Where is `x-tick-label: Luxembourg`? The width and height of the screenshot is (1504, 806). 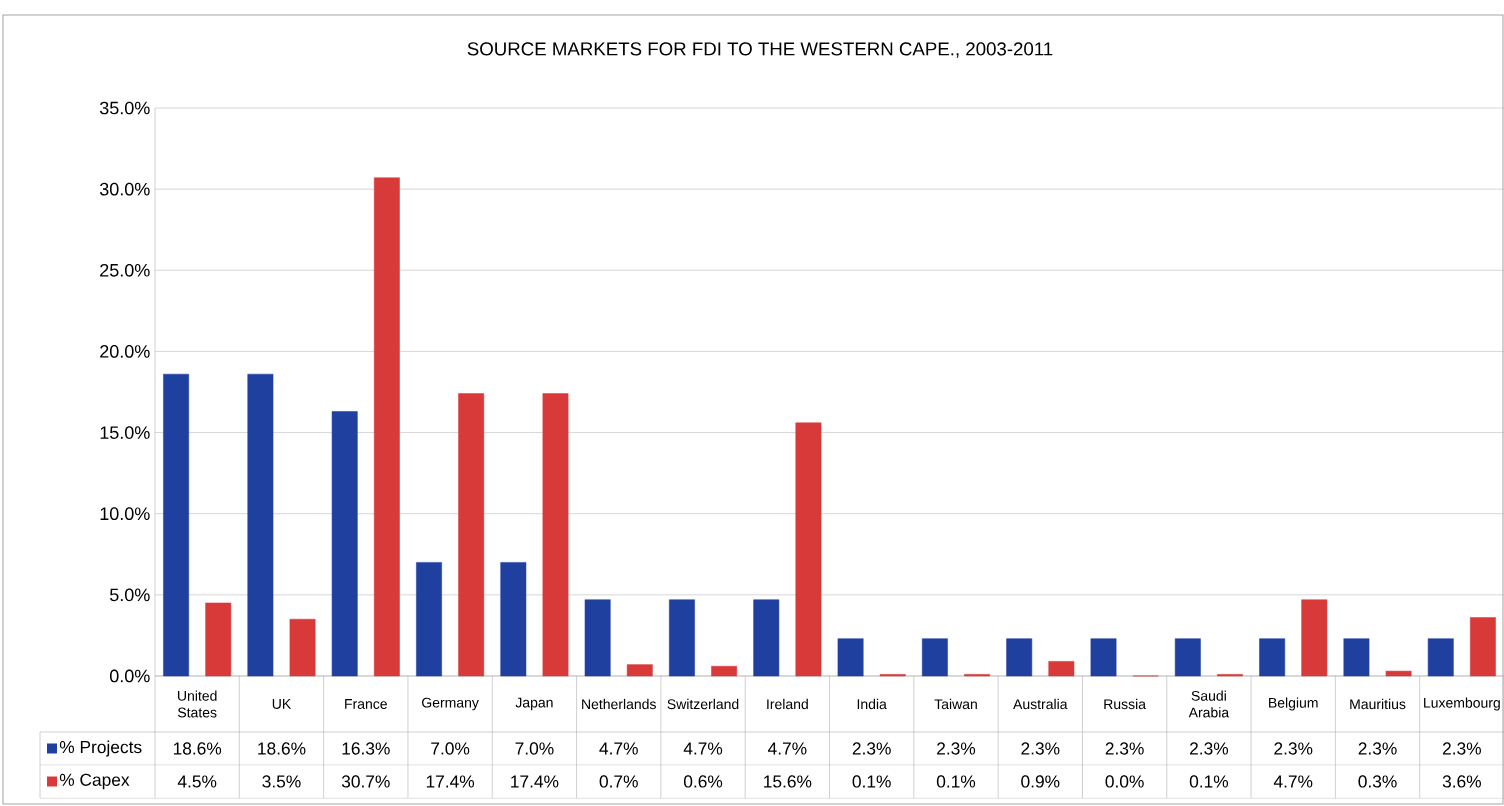 x-tick-label: Luxembourg is located at coordinates (1462, 704).